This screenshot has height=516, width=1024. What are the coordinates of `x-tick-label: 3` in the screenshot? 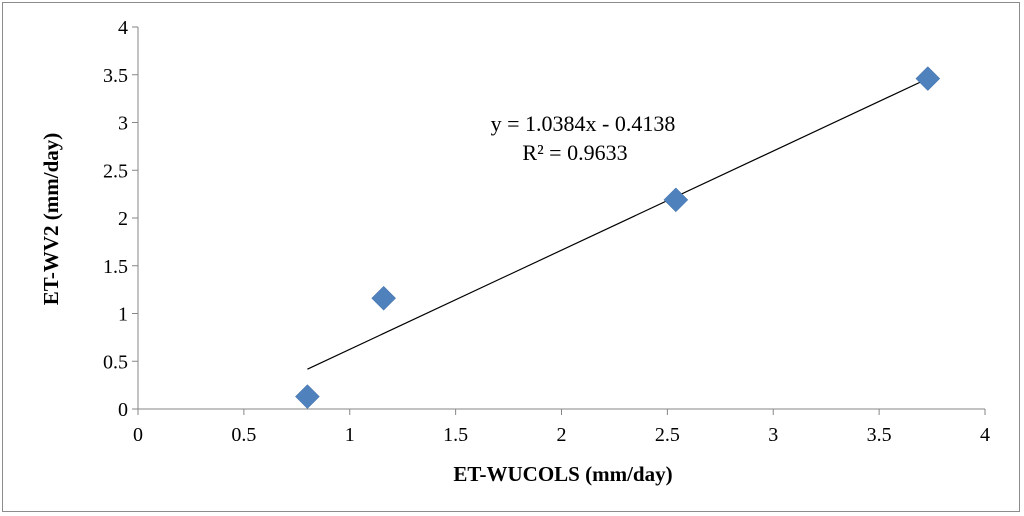 It's located at (773, 435).